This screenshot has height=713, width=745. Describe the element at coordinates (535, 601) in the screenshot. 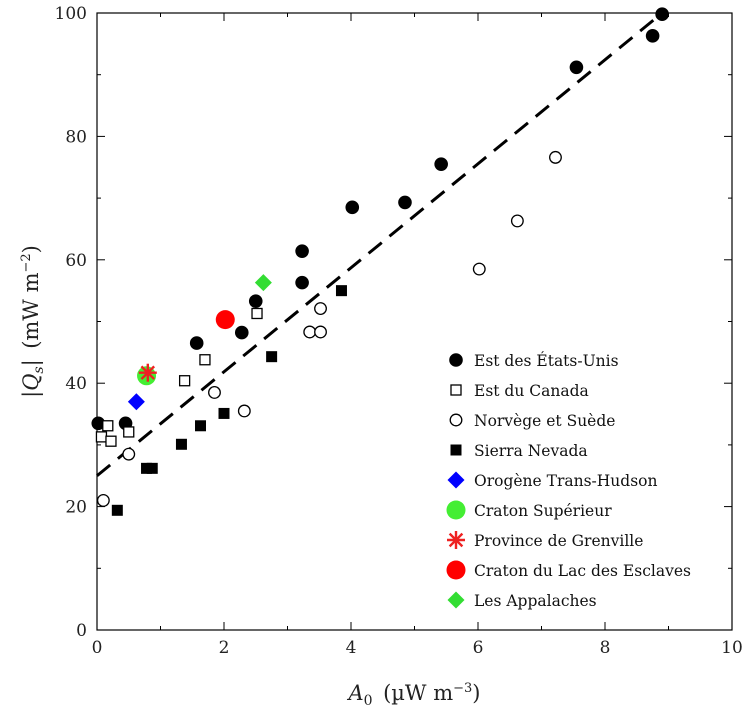

I see `legend-label: Les Appalaches` at that location.